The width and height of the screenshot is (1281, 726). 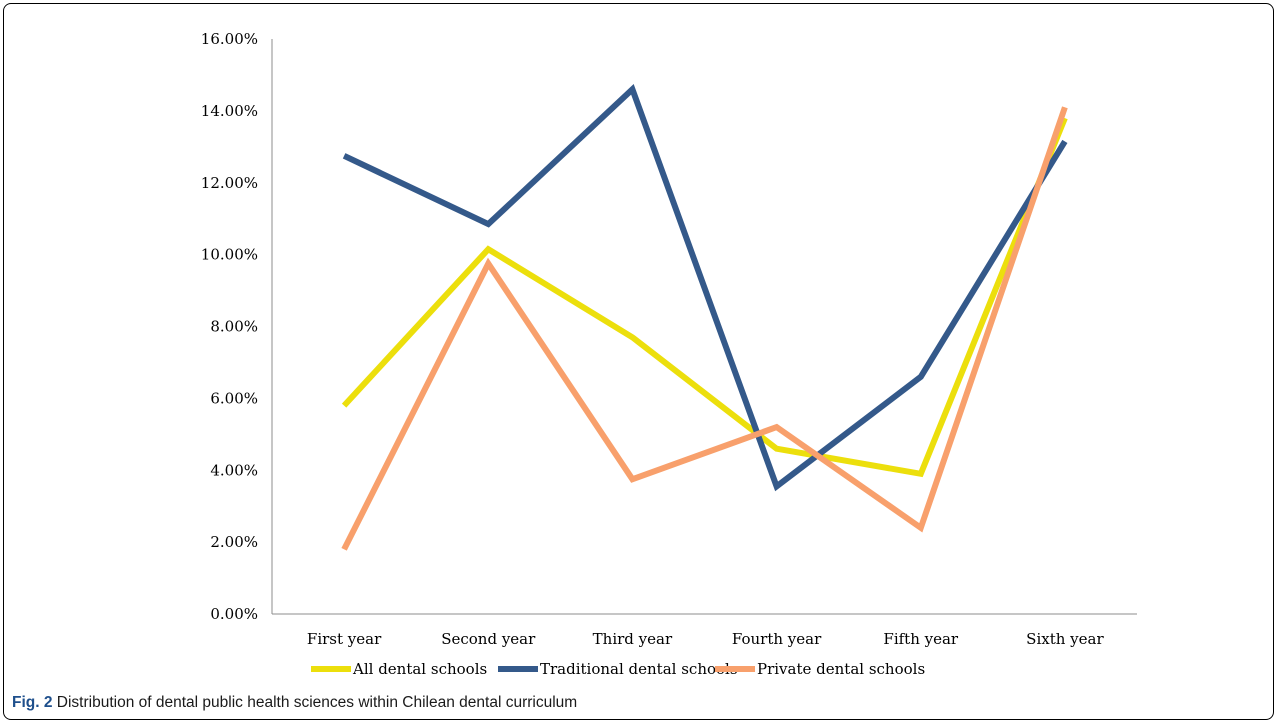 What do you see at coordinates (234, 327) in the screenshot?
I see `y-tick-label: 8.00%` at bounding box center [234, 327].